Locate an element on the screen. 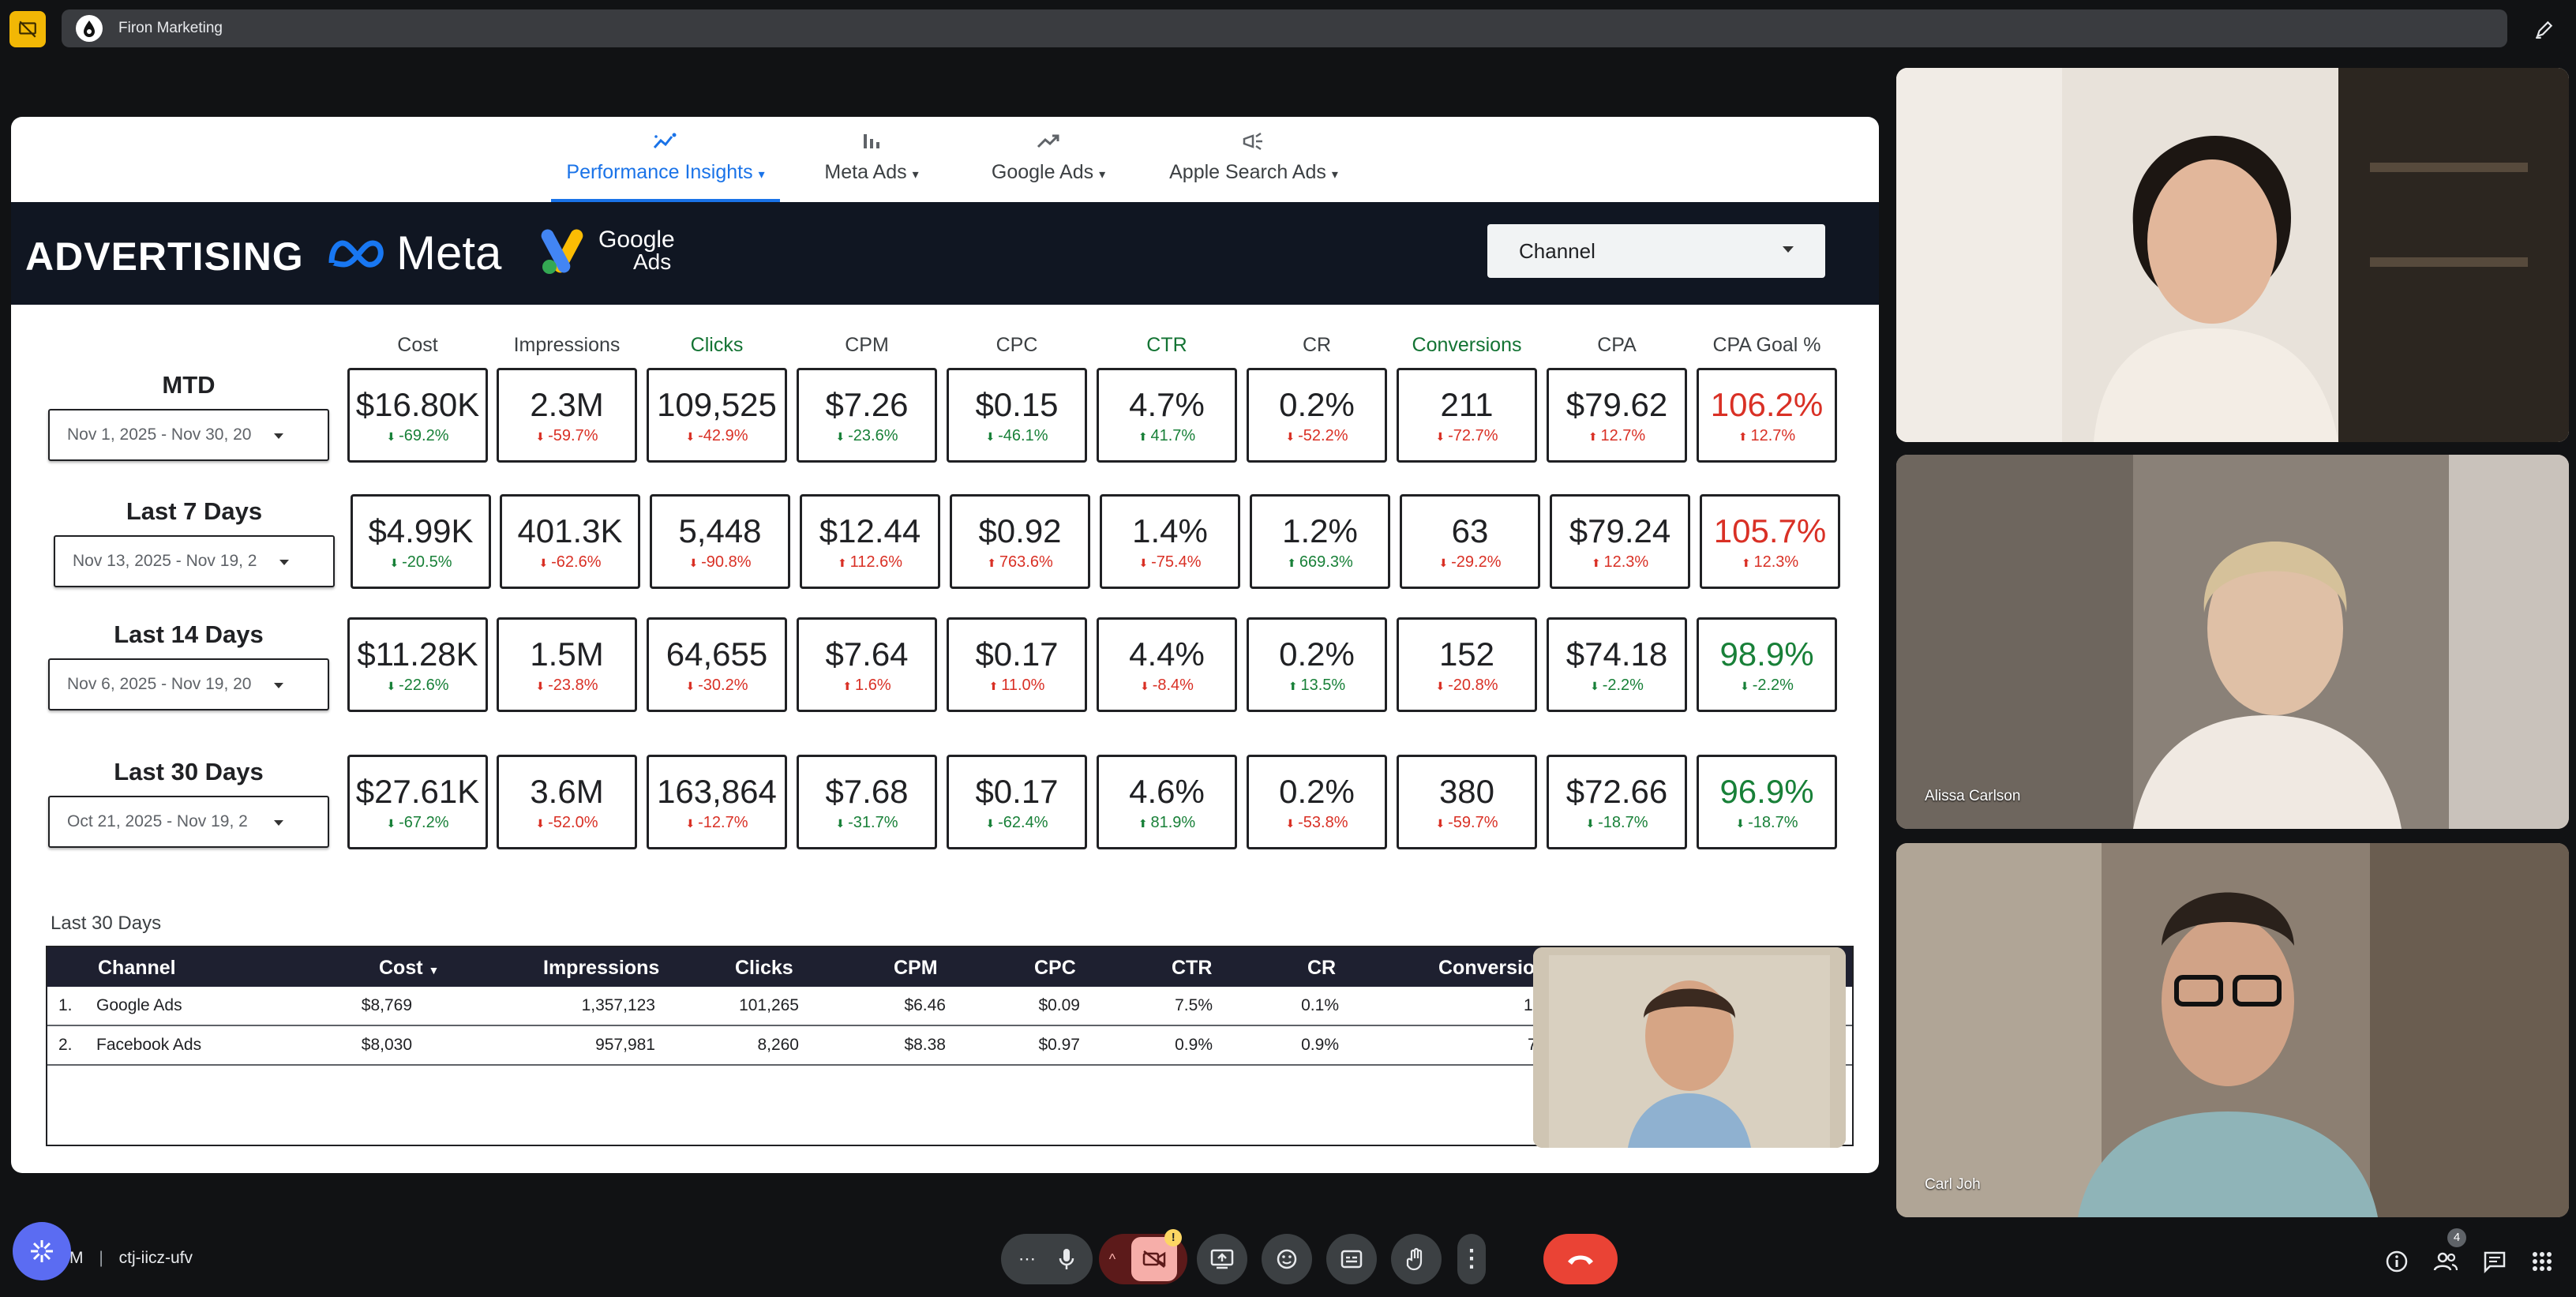 The height and width of the screenshot is (1297, 2576). cell-clicks: 8,260 is located at coordinates (778, 1045).